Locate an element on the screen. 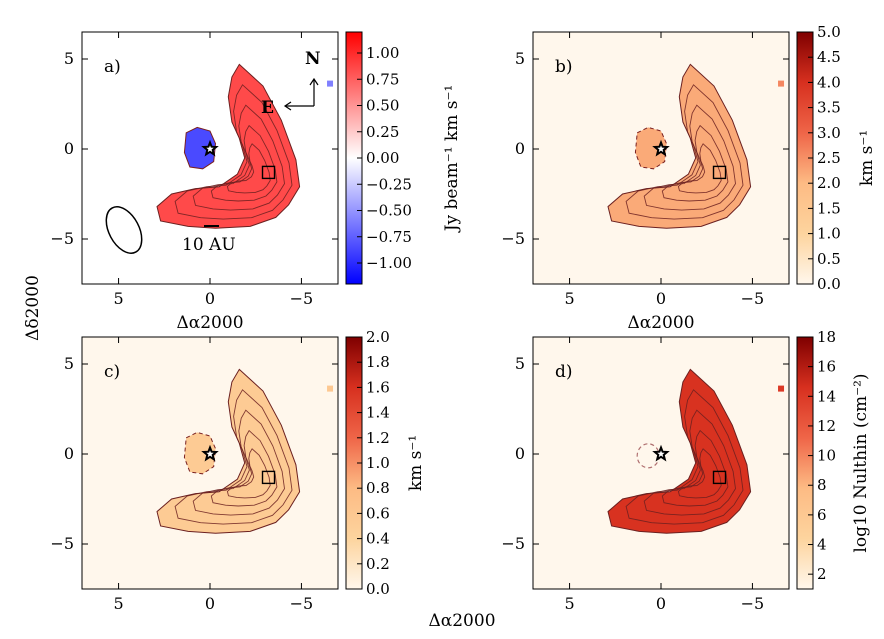 This screenshot has width=884, height=639. east-label: E is located at coordinates (267, 108).